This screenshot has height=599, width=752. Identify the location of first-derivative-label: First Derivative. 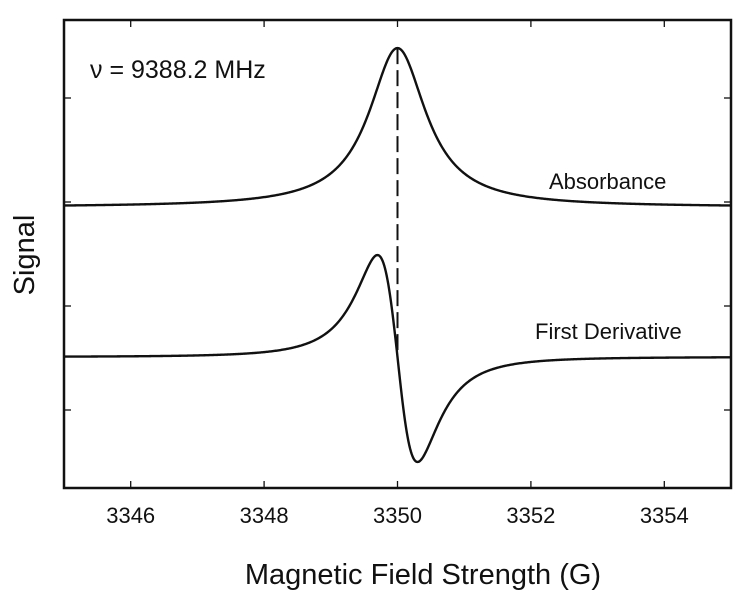
(608, 331).